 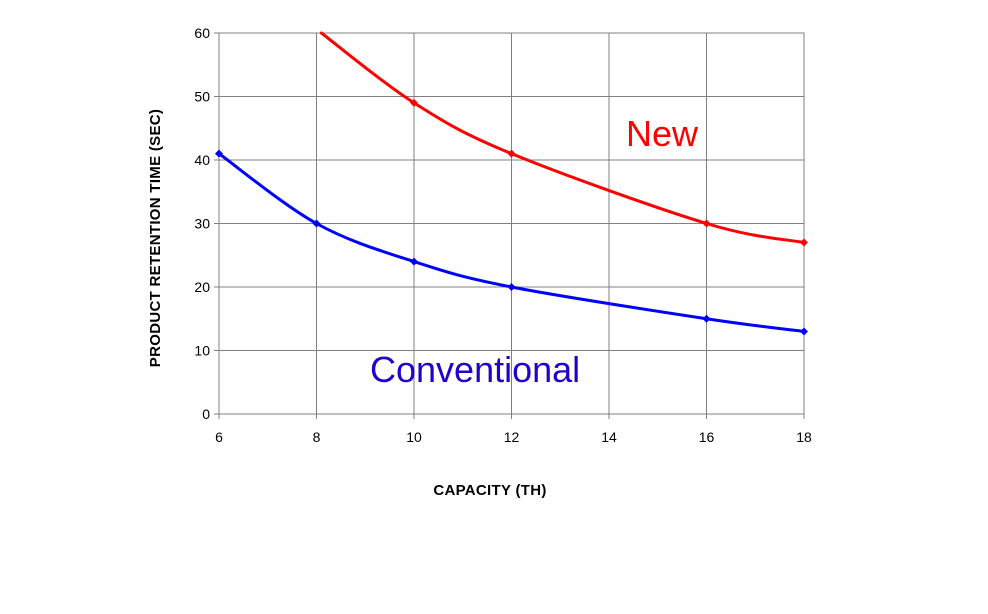 I want to click on x-tick-label: 10, so click(x=414, y=437).